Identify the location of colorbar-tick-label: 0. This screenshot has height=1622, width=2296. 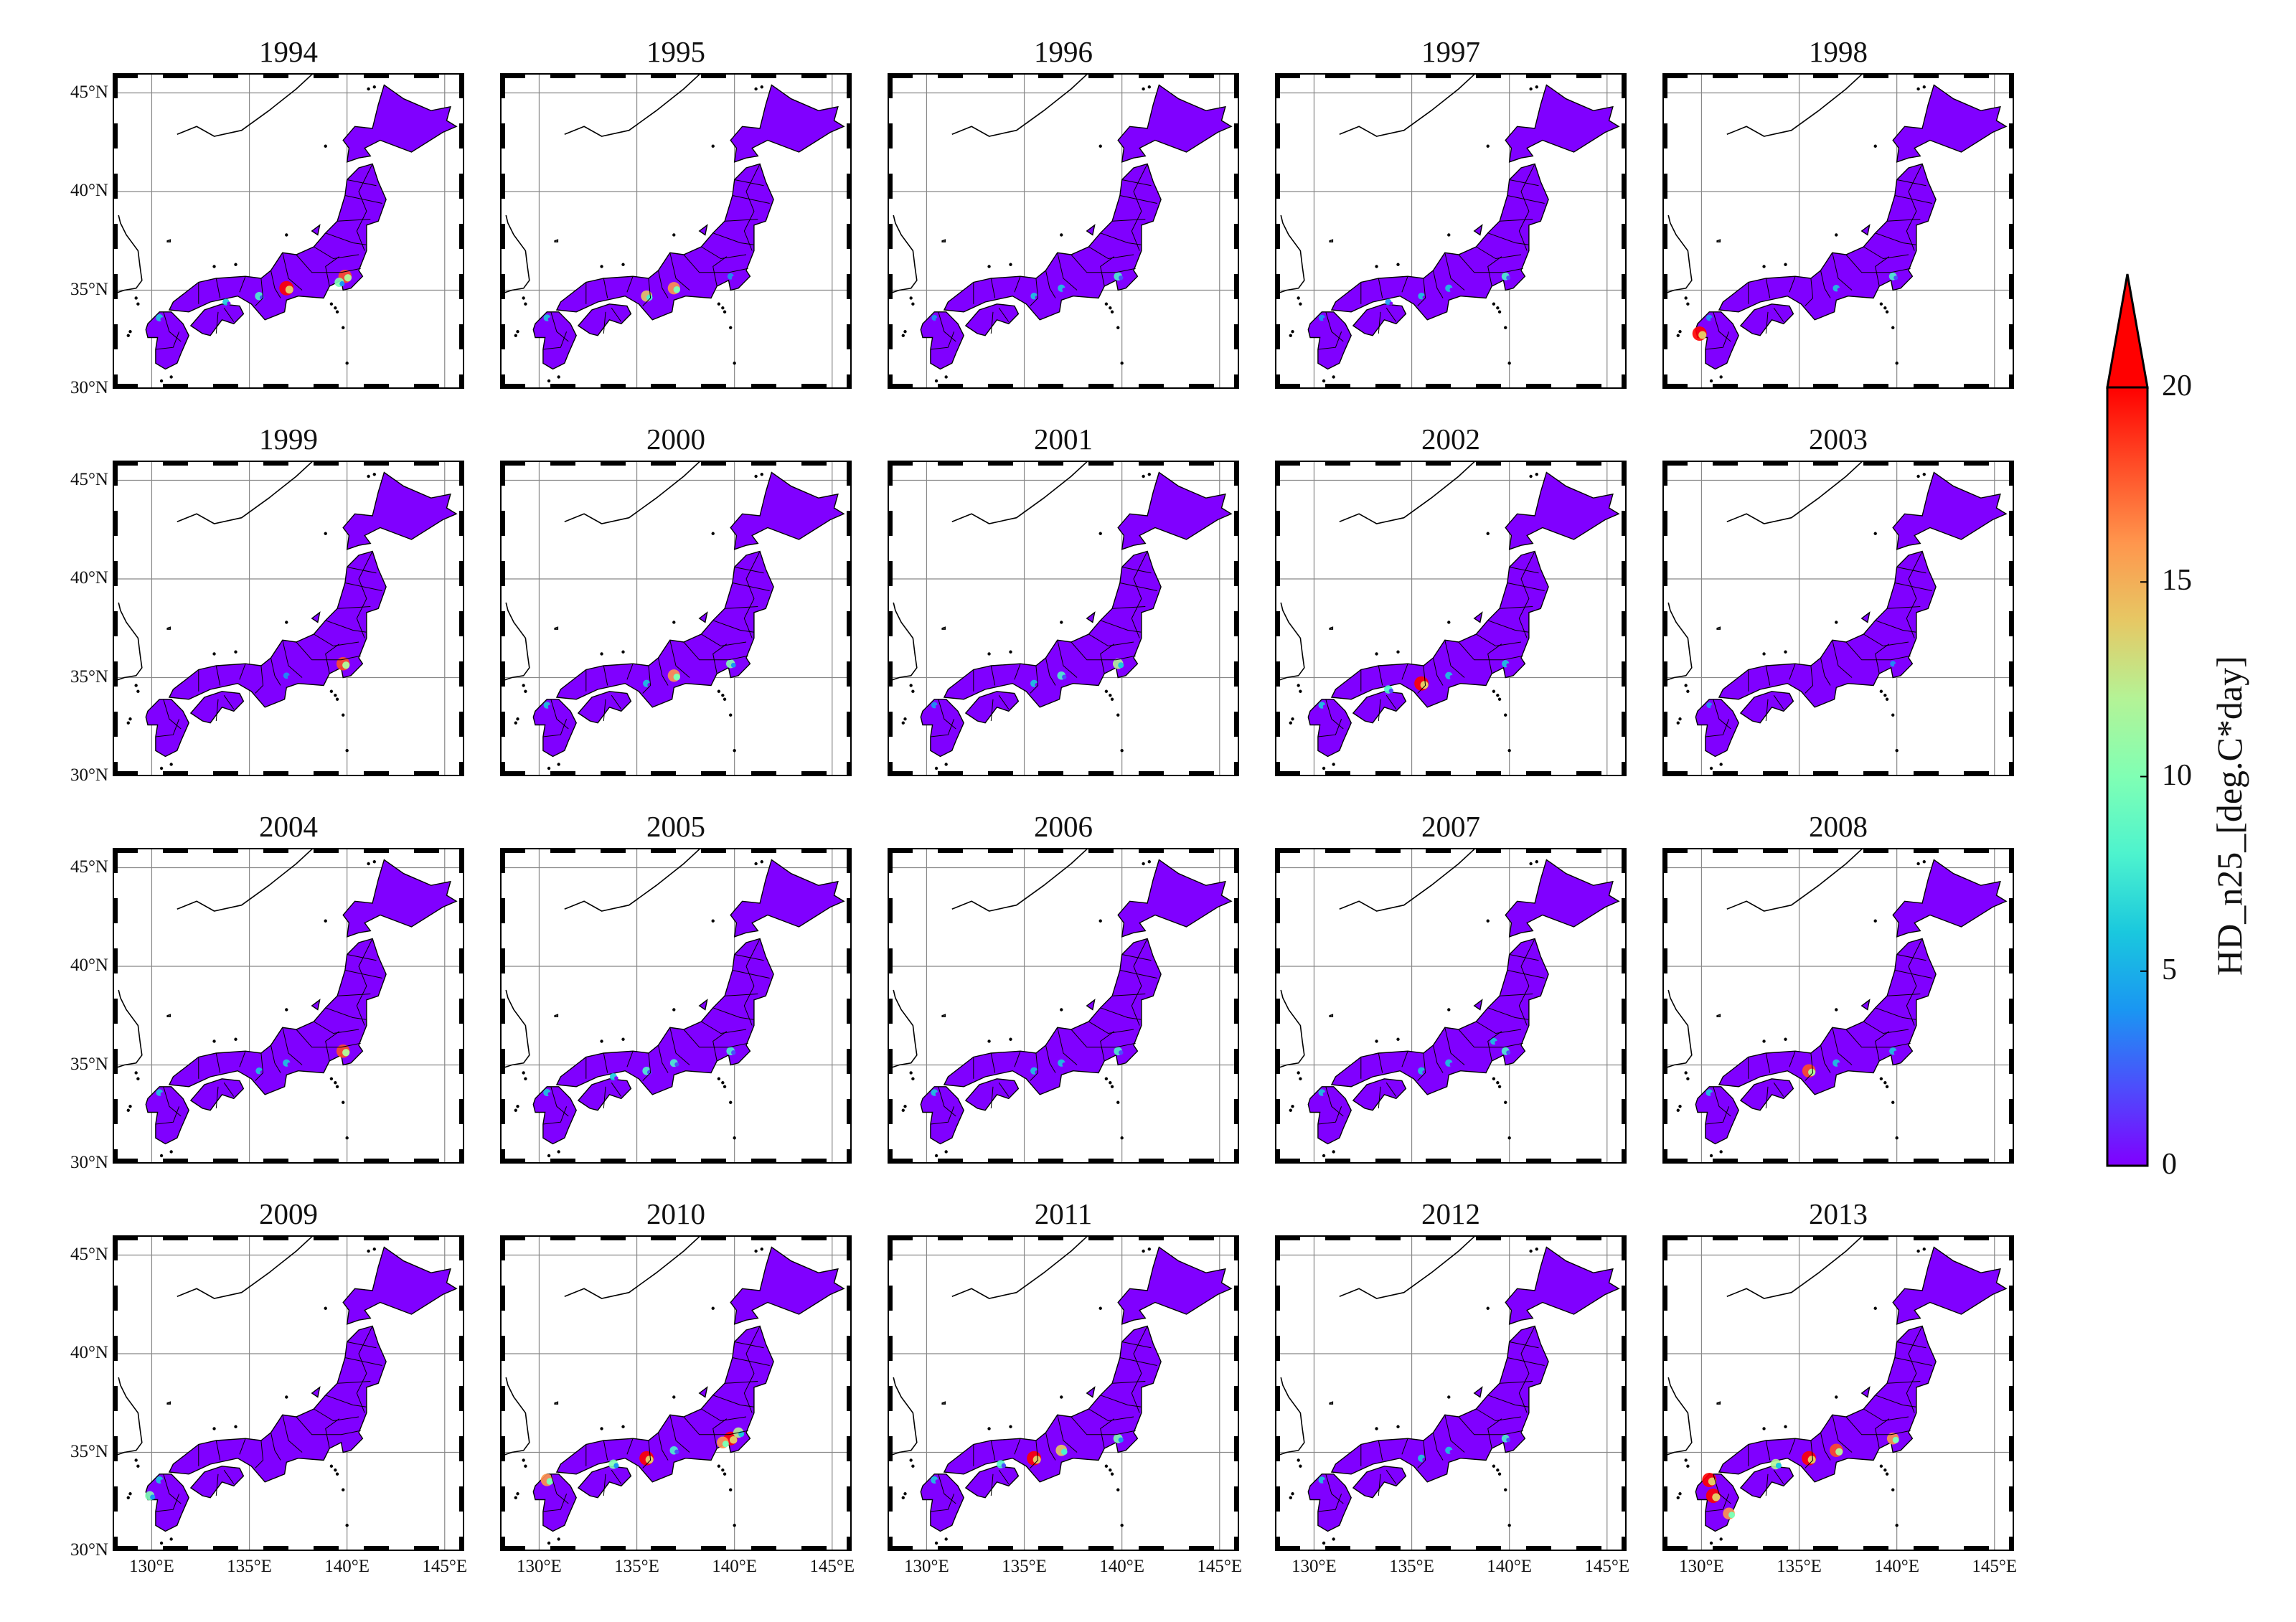
(2170, 1164).